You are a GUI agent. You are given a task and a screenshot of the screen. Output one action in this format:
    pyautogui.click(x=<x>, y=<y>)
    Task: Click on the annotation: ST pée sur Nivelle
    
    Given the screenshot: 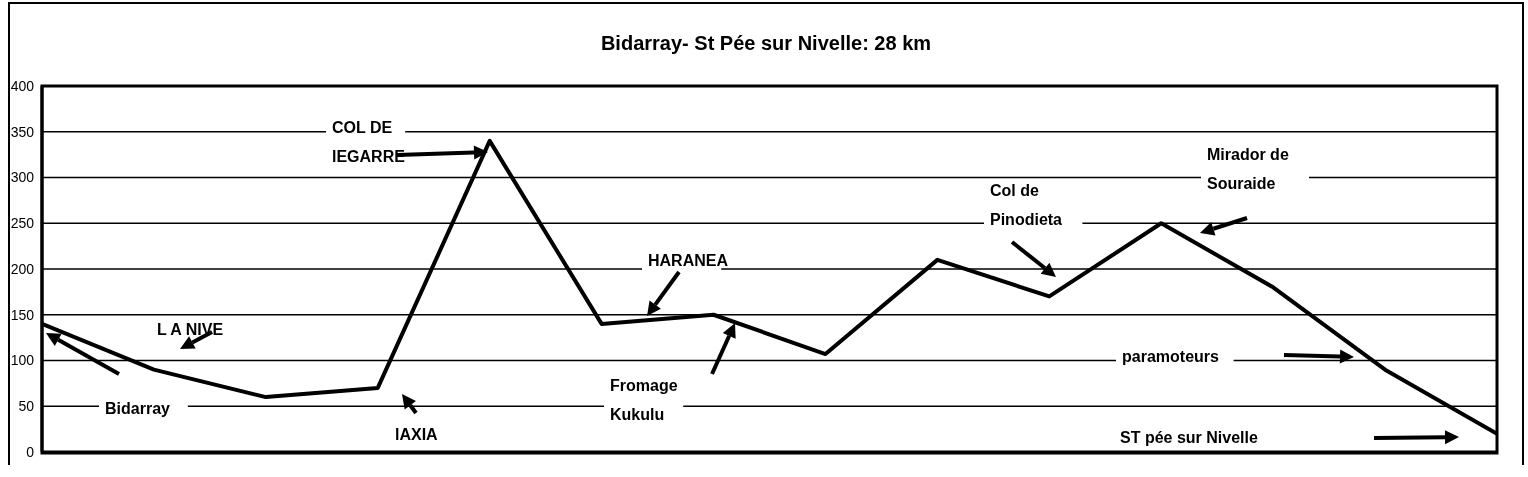 What is the action you would take?
    pyautogui.click(x=1189, y=437)
    